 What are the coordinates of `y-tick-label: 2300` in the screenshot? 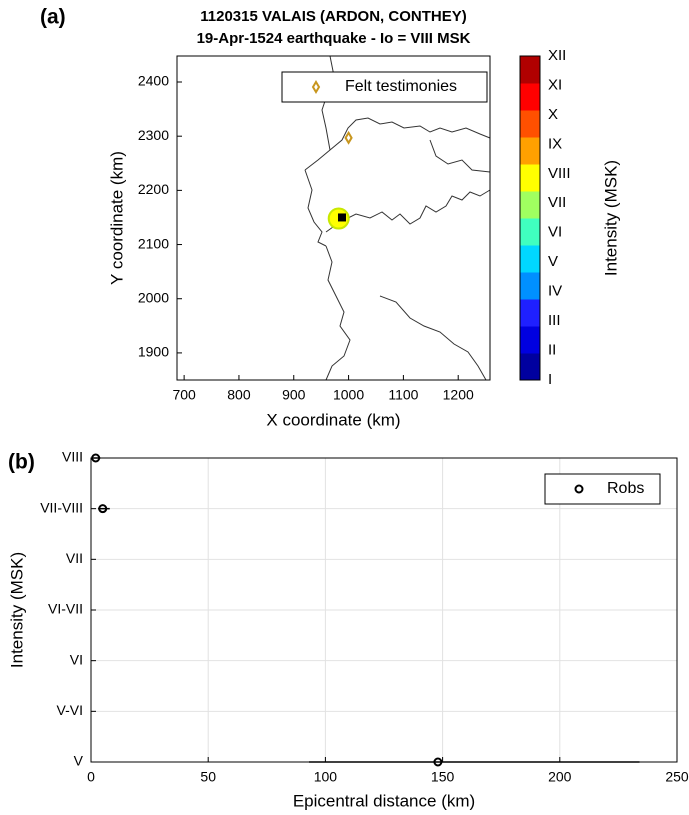 It's located at (153, 135).